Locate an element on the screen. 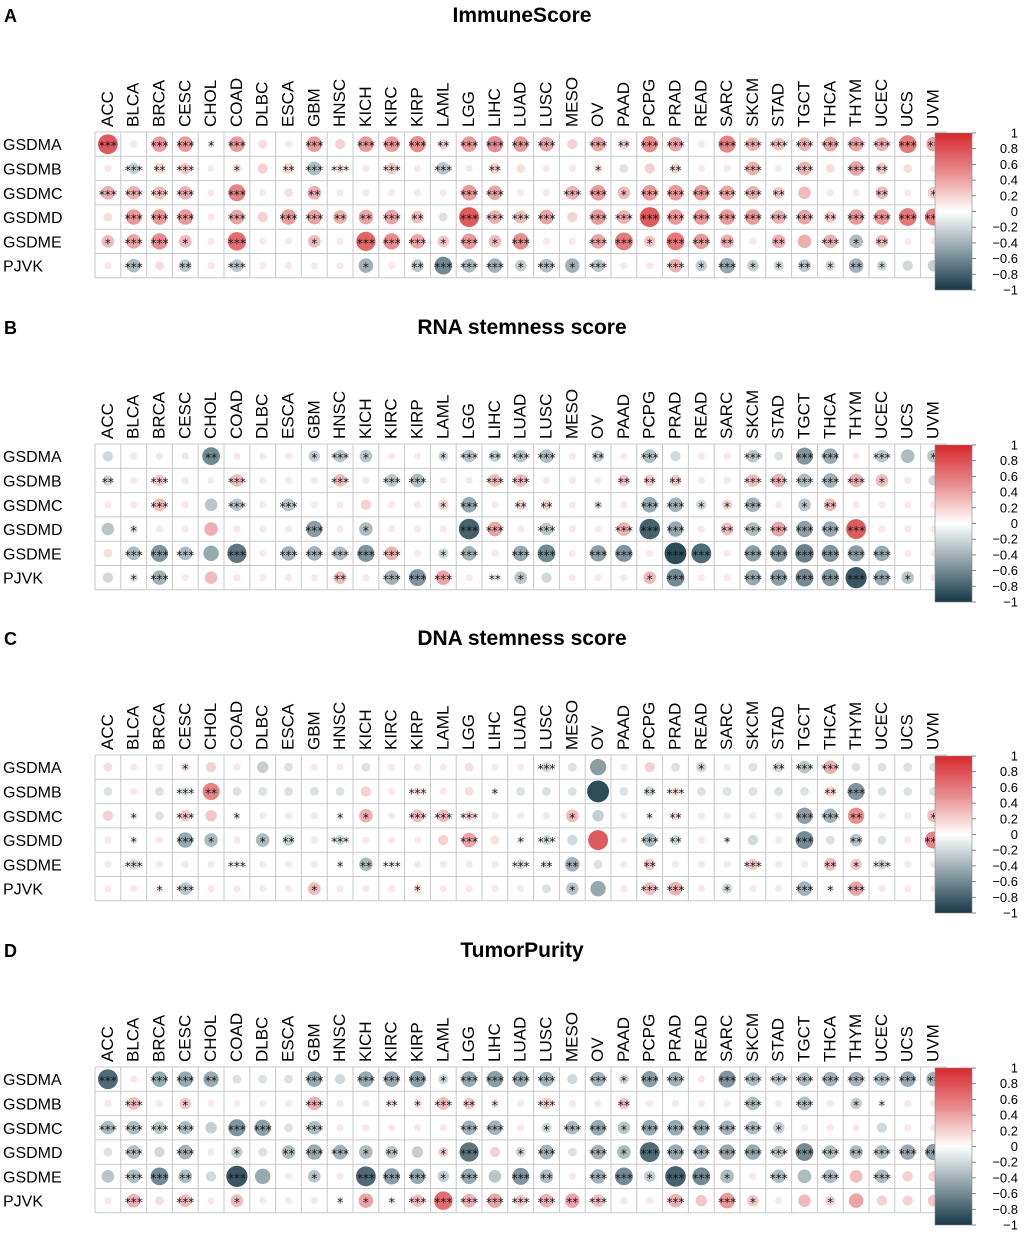  column-label: ACC is located at coordinates (107, 109).